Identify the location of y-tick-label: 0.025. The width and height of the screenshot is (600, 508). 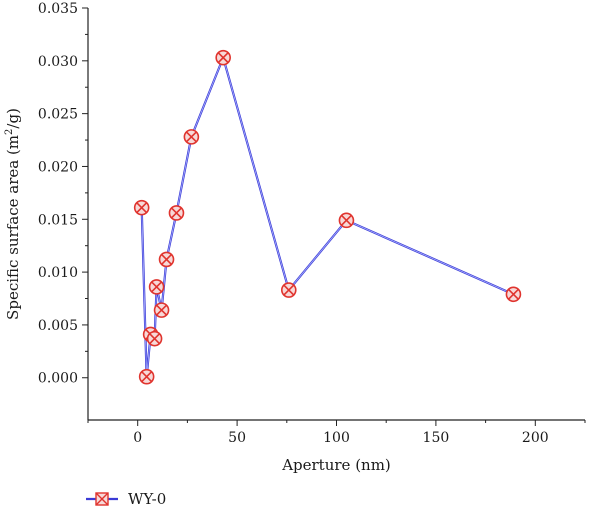
(58, 115).